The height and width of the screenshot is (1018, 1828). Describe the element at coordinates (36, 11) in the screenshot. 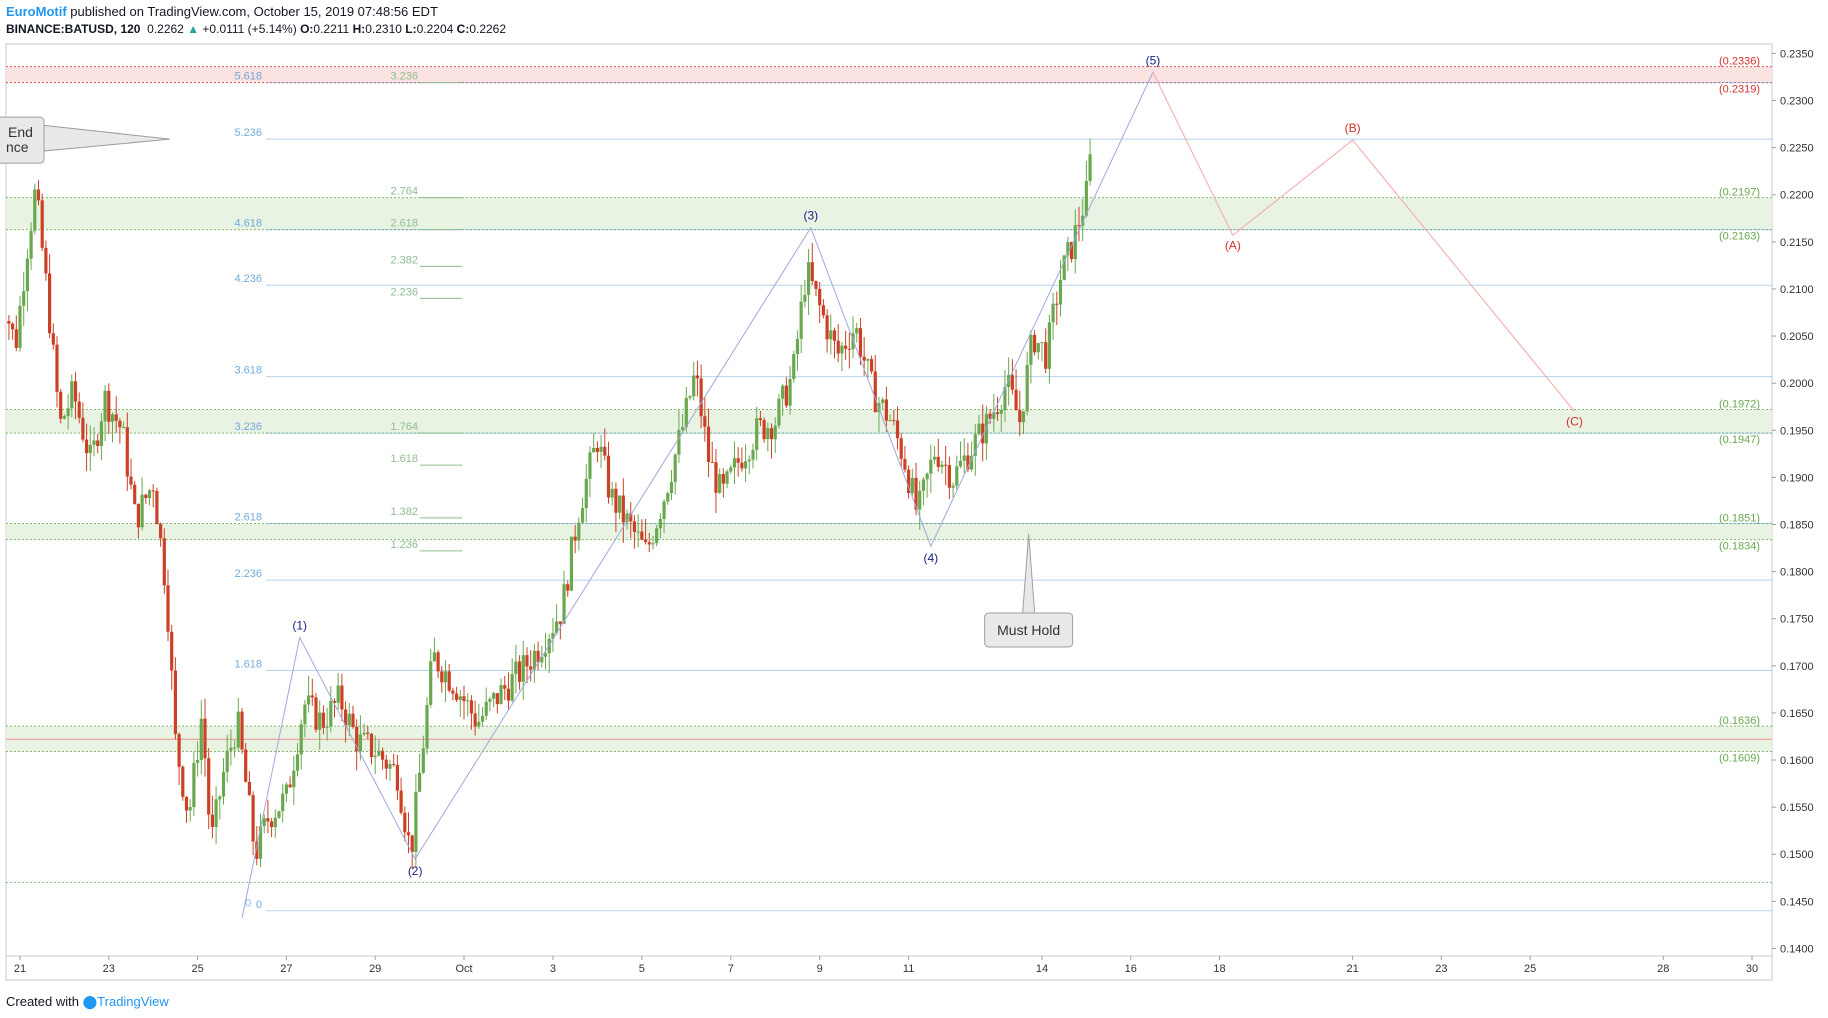

I see `author-link: EuroMotif` at that location.